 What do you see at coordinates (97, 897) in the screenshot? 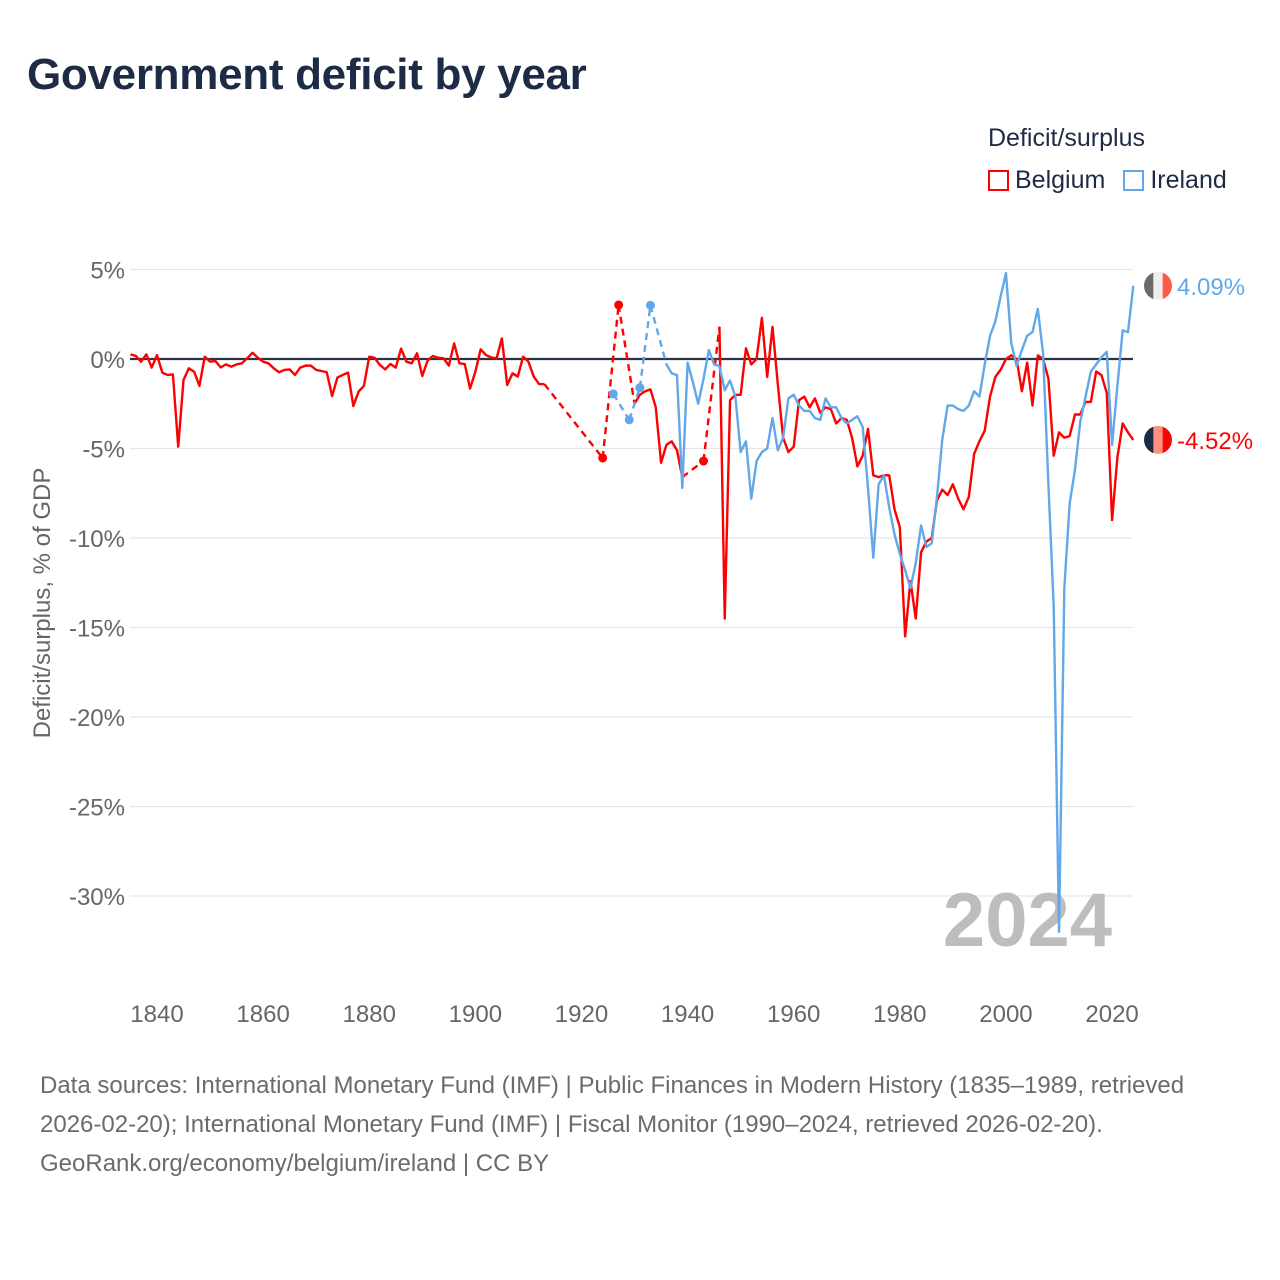
I see `y-tick-label: -30%` at bounding box center [97, 897].